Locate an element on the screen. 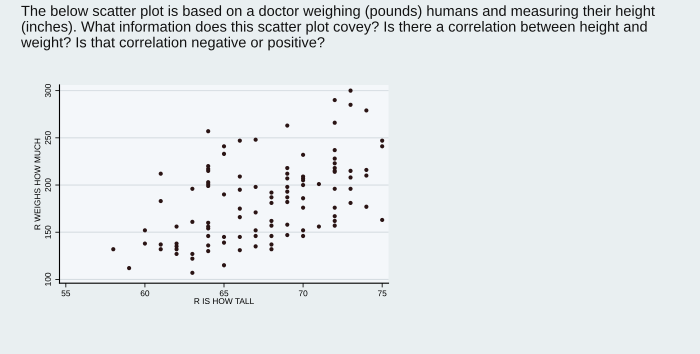 The height and width of the screenshot is (354, 700). chart-title: The below scatter plot is based on a doctor weighing (pounds) humans and measuring their height (inches). What information does this scatter plot covey? Is there a correlation between height and weight? Is that correlation negative or positive? is located at coordinates (337, 27).